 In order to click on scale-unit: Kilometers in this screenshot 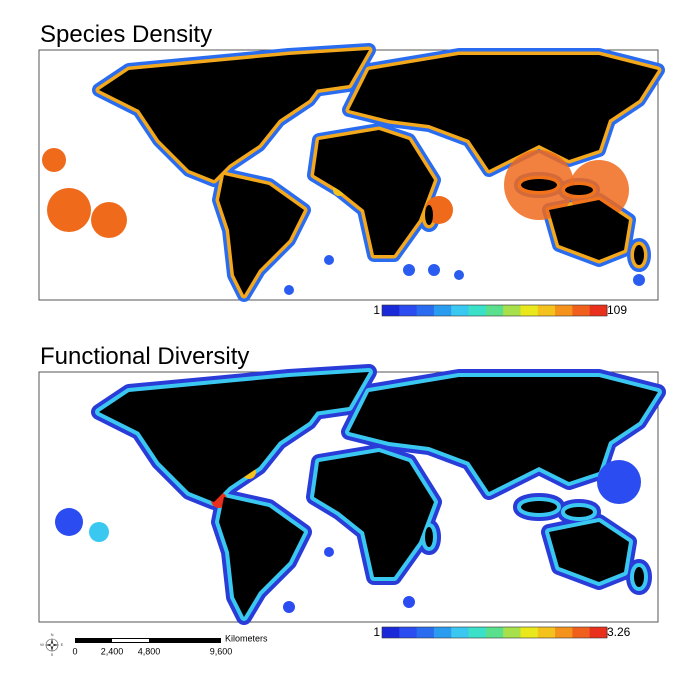, I will do `click(246, 638)`.